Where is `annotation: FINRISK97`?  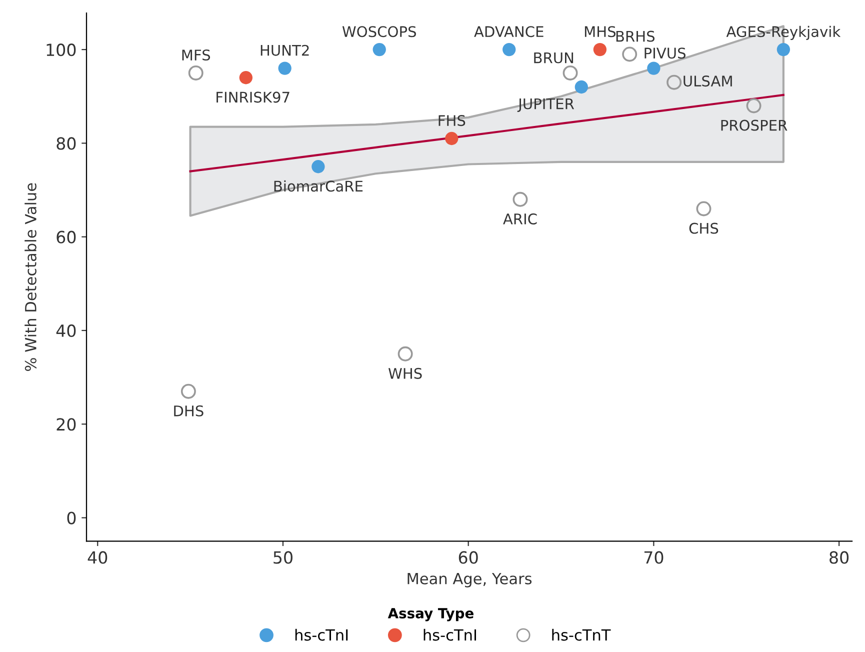 annotation: FINRISK97 is located at coordinates (253, 97).